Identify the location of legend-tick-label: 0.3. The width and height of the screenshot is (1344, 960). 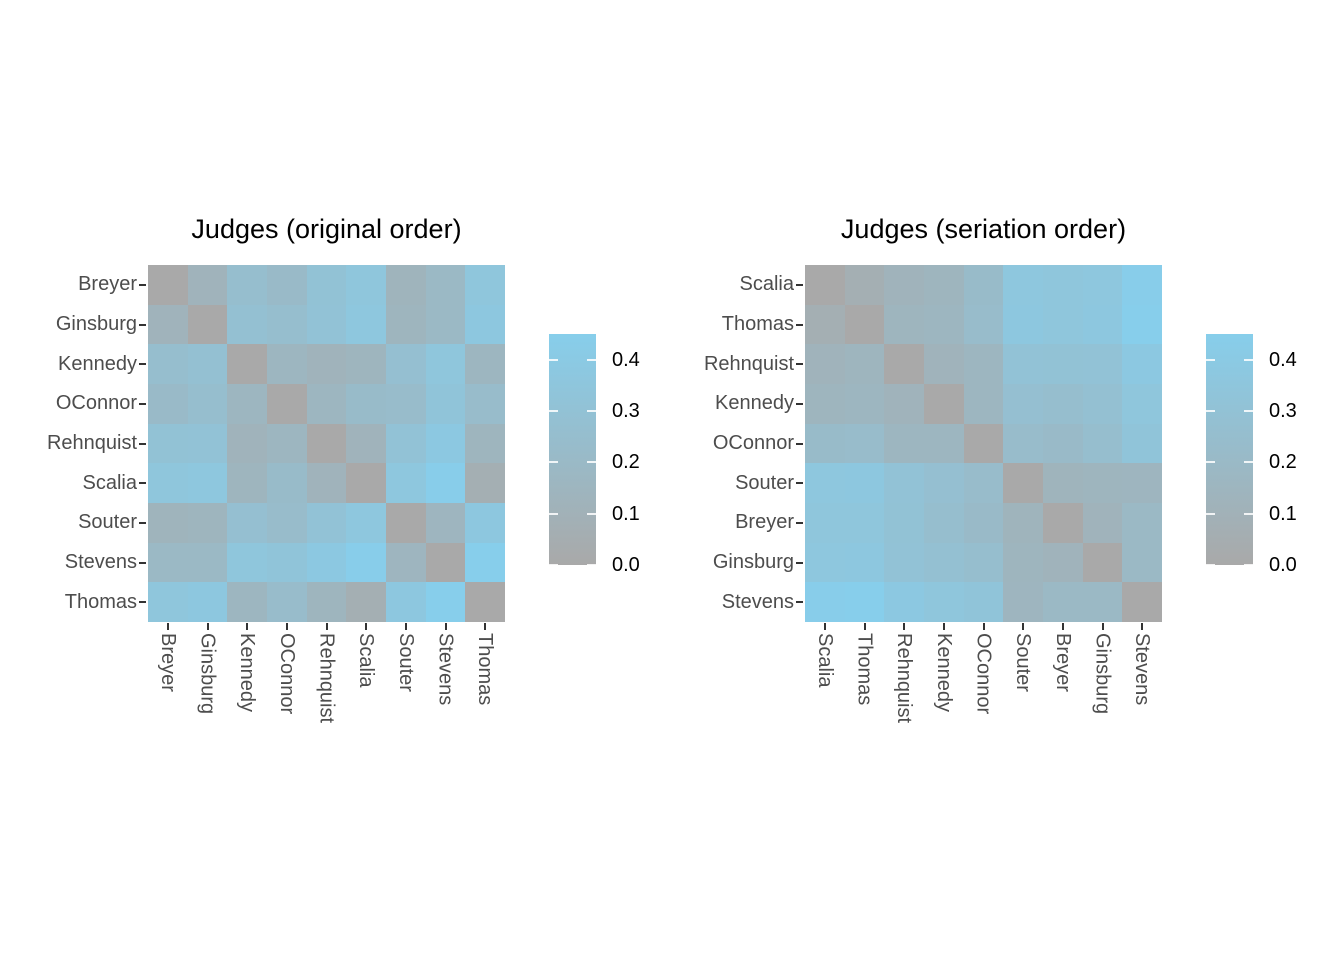
(1283, 411).